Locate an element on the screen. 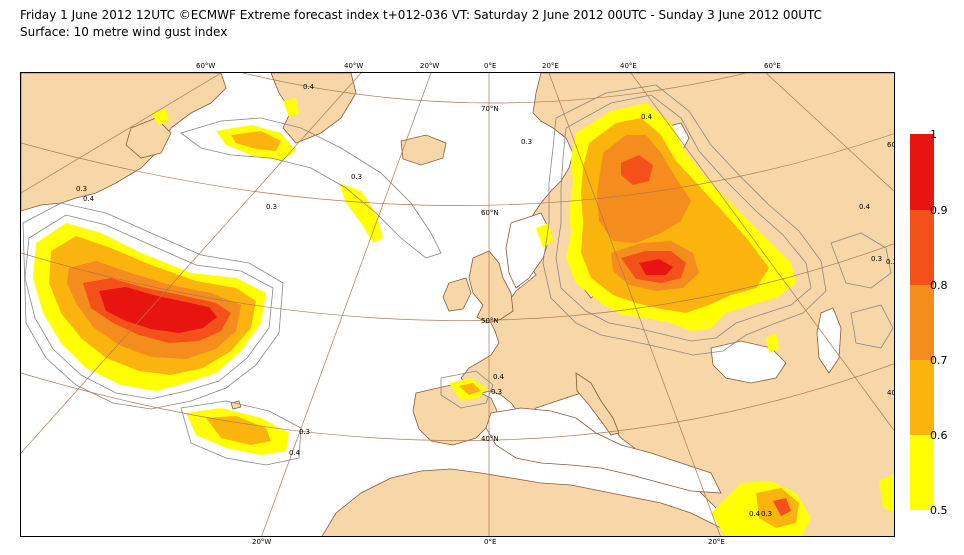  right-lat-label: 40 is located at coordinates (890, 393).